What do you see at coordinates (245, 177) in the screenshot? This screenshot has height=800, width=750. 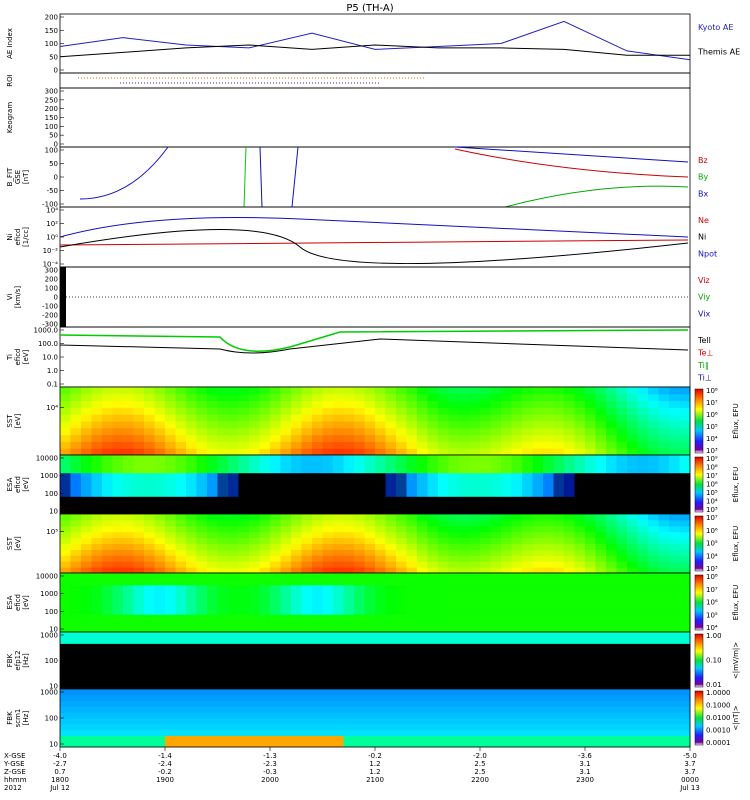 I see `by-spike` at bounding box center [245, 177].